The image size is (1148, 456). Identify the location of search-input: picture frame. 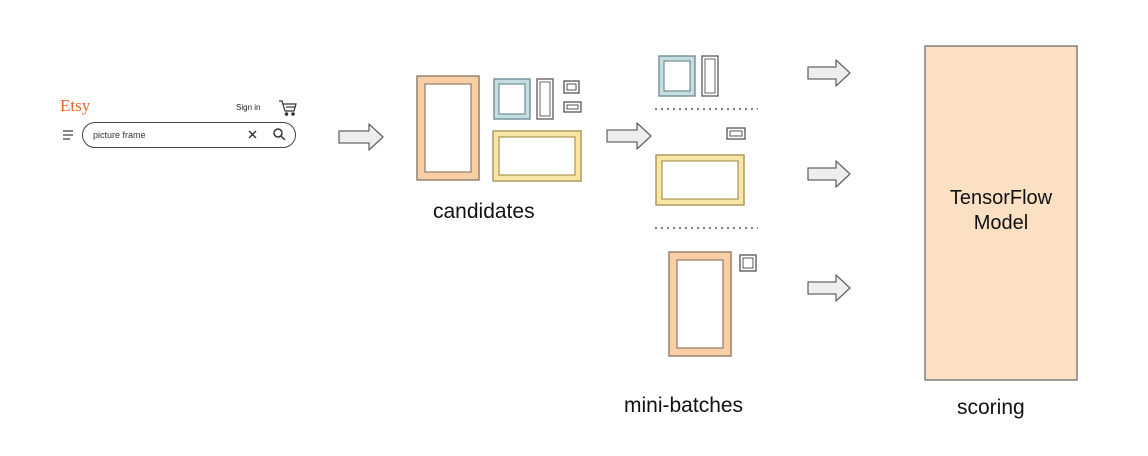
(189, 135).